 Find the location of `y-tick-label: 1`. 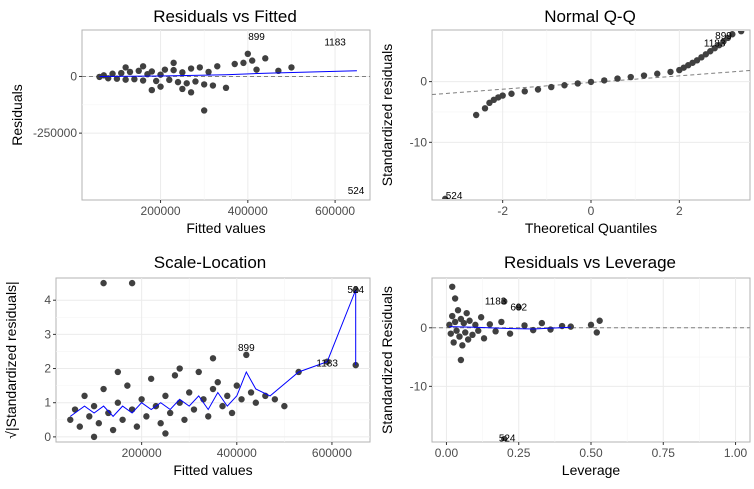

y-tick-label: 1 is located at coordinates (47, 403).